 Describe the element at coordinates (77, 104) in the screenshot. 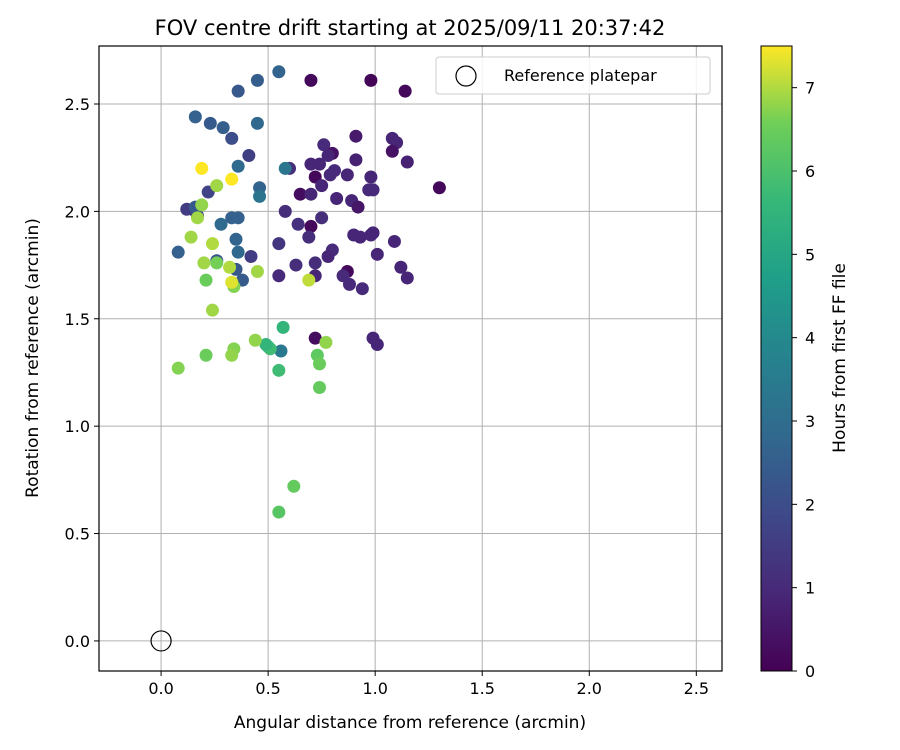

I see `y-tick-label: 2.5` at that location.